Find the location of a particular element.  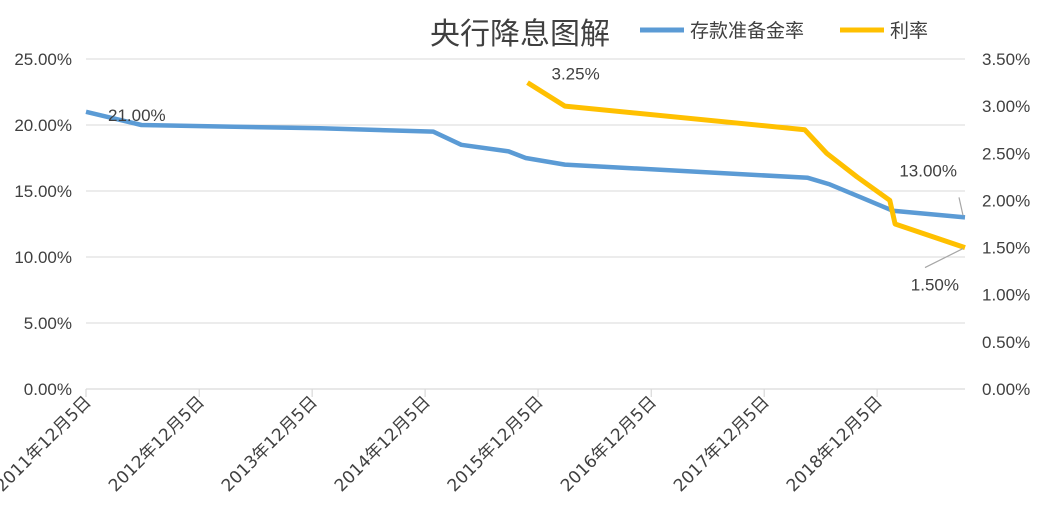

legend-label-reserve-ratio: 存款准备金率 is located at coordinates (747, 31).